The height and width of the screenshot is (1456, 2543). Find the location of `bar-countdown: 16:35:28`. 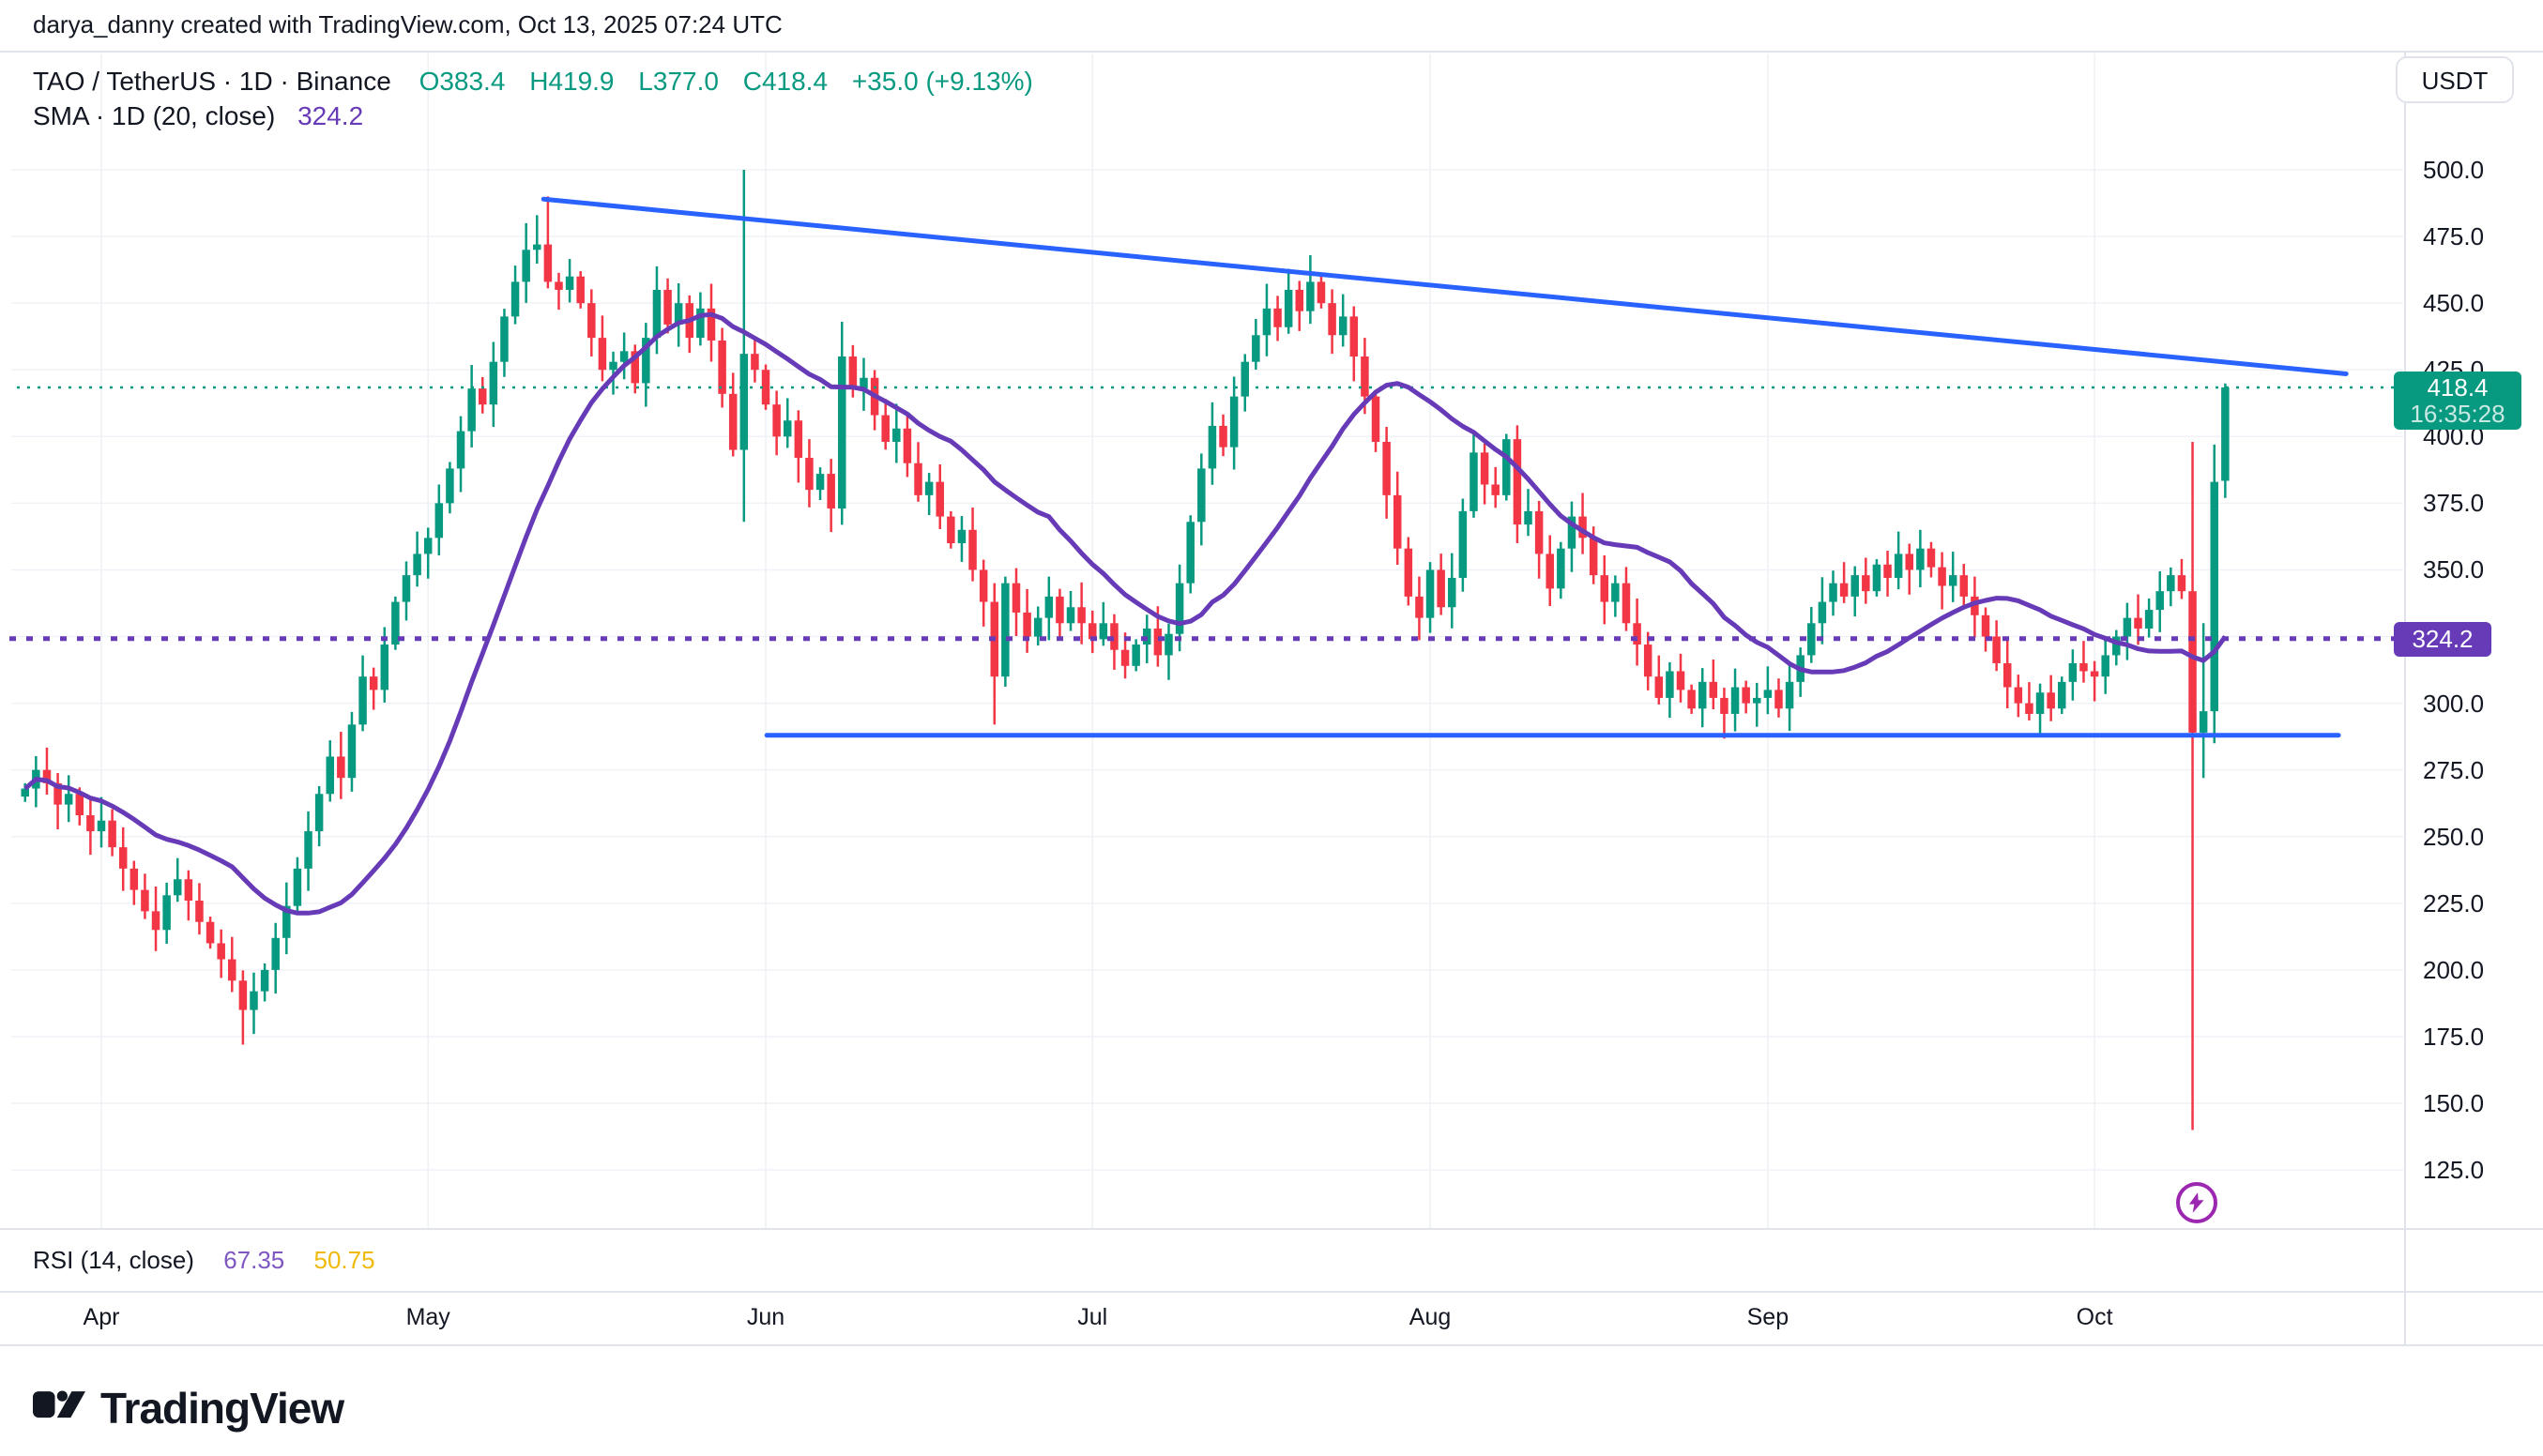

bar-countdown: 16:35:28 is located at coordinates (2457, 413).